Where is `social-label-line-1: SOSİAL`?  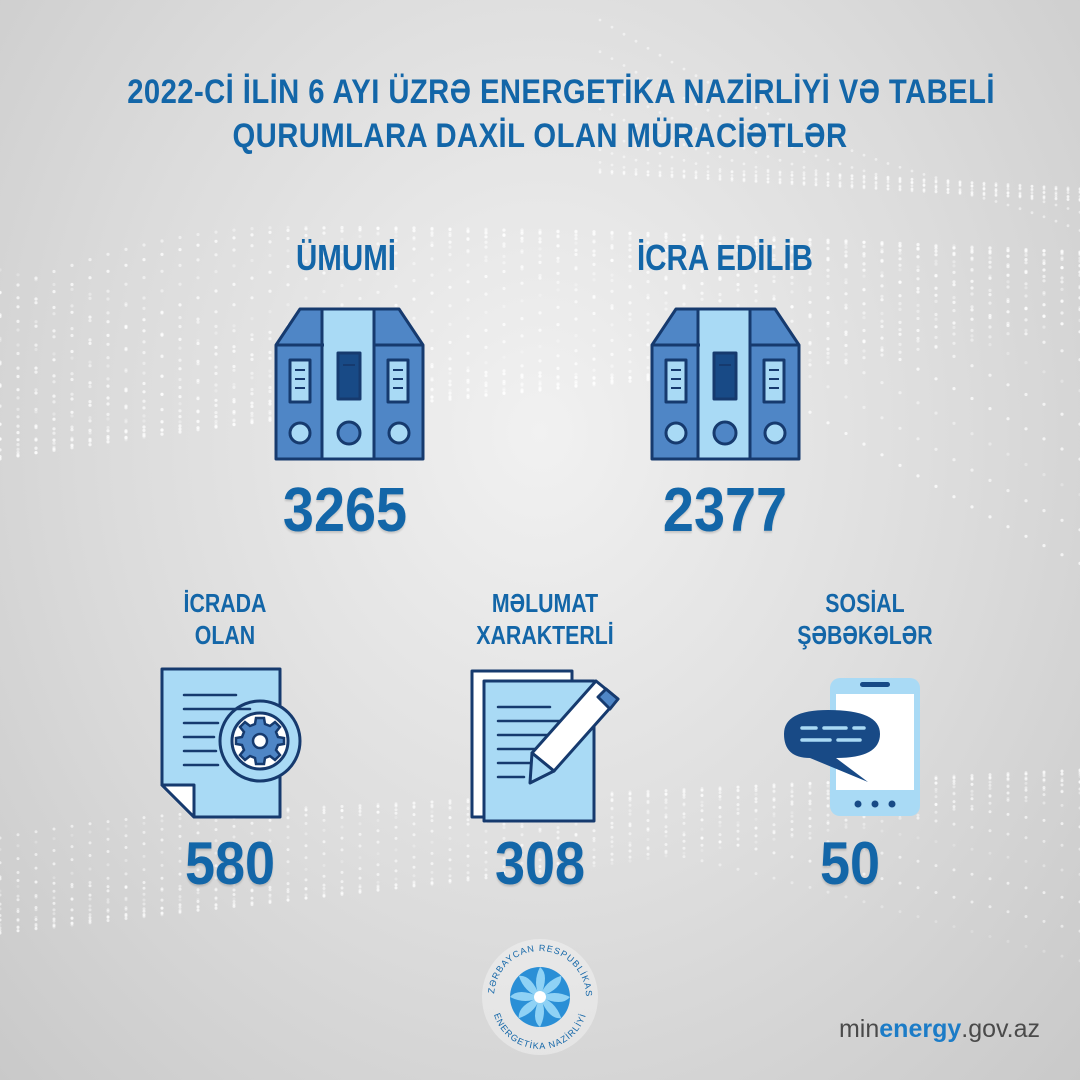 social-label-line-1: SOSİAL is located at coordinates (865, 603).